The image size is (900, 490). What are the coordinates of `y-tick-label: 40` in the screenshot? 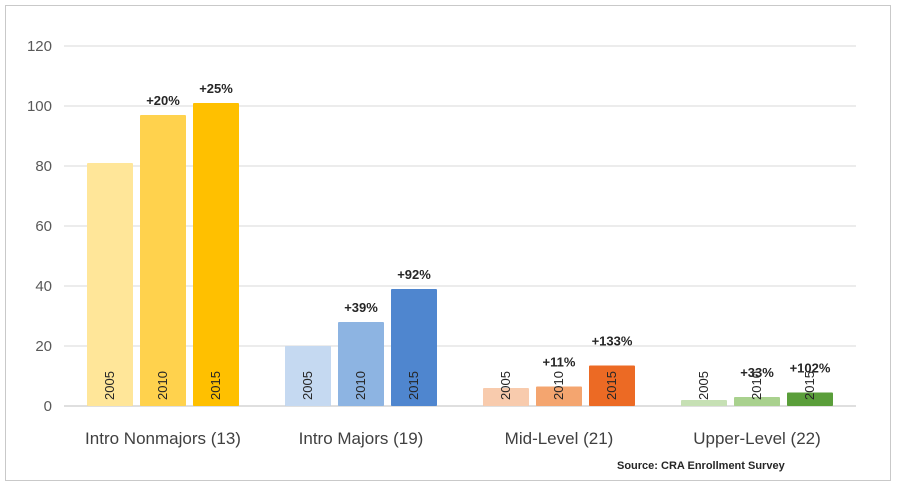 It's located at (43, 286).